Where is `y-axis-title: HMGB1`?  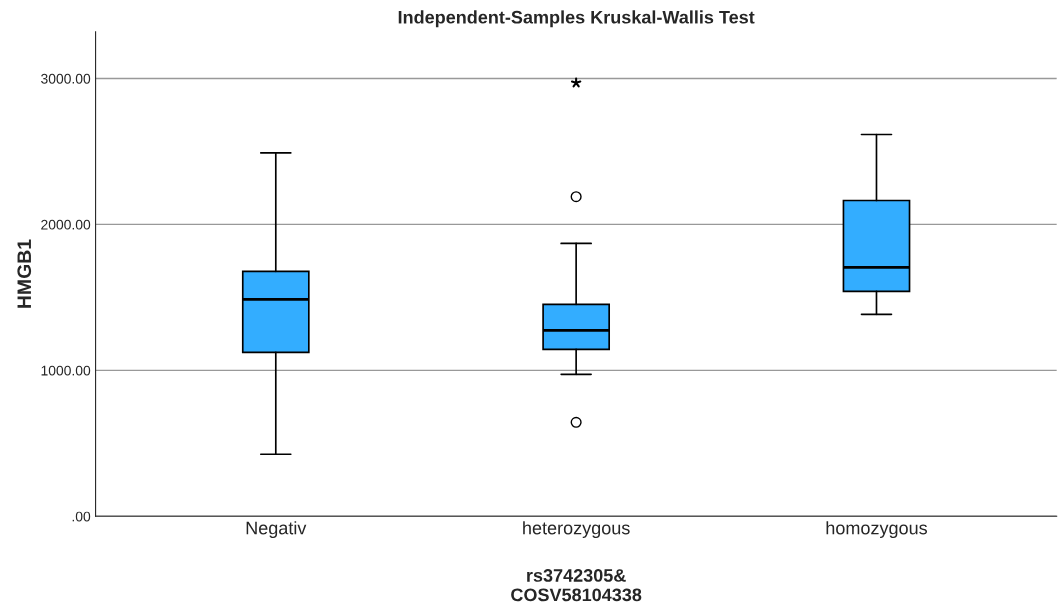
y-axis-title: HMGB1 is located at coordinates (24, 273).